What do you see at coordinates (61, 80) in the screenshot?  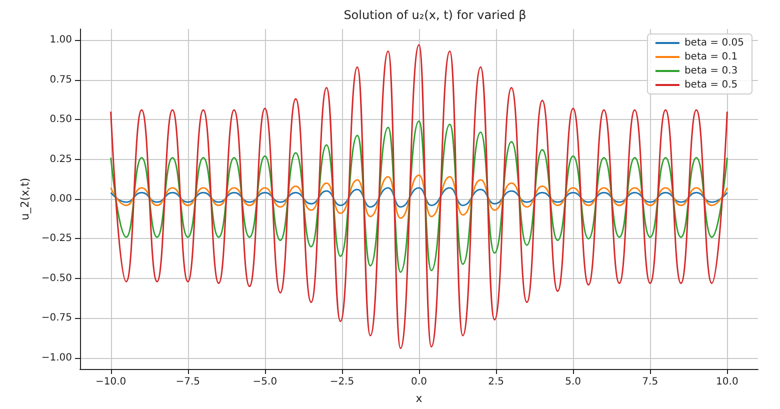 I see `y-tick-label: 0.75` at bounding box center [61, 80].